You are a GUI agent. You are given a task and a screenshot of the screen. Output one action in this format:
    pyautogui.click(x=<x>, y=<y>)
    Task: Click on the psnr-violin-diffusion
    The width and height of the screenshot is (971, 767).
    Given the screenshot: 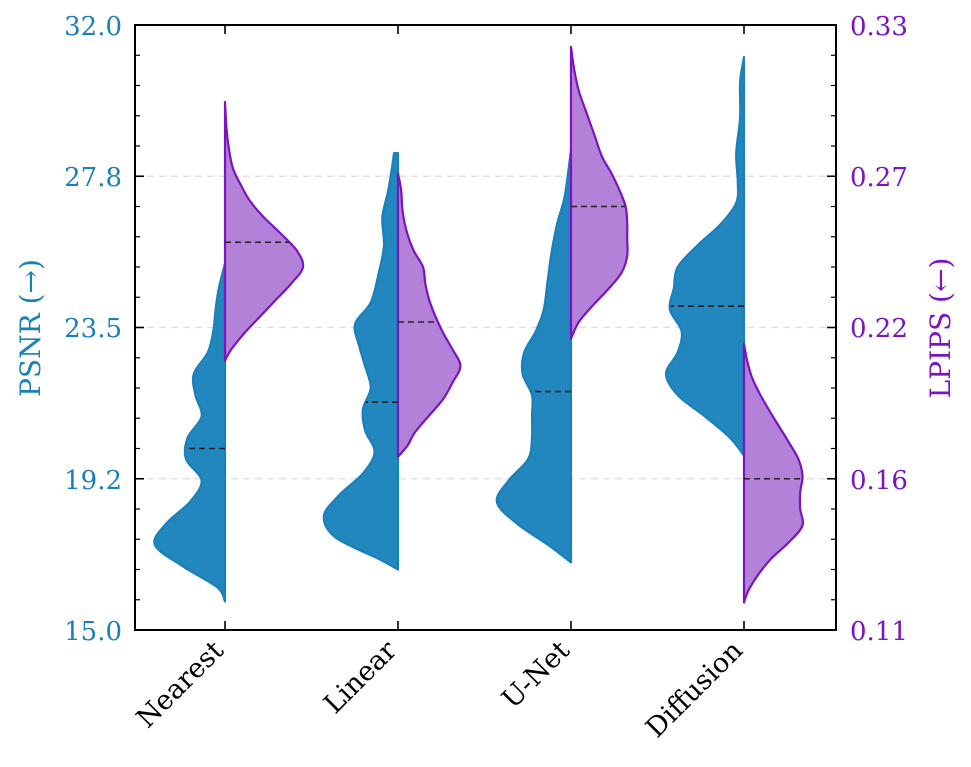 What is the action you would take?
    pyautogui.click(x=705, y=256)
    